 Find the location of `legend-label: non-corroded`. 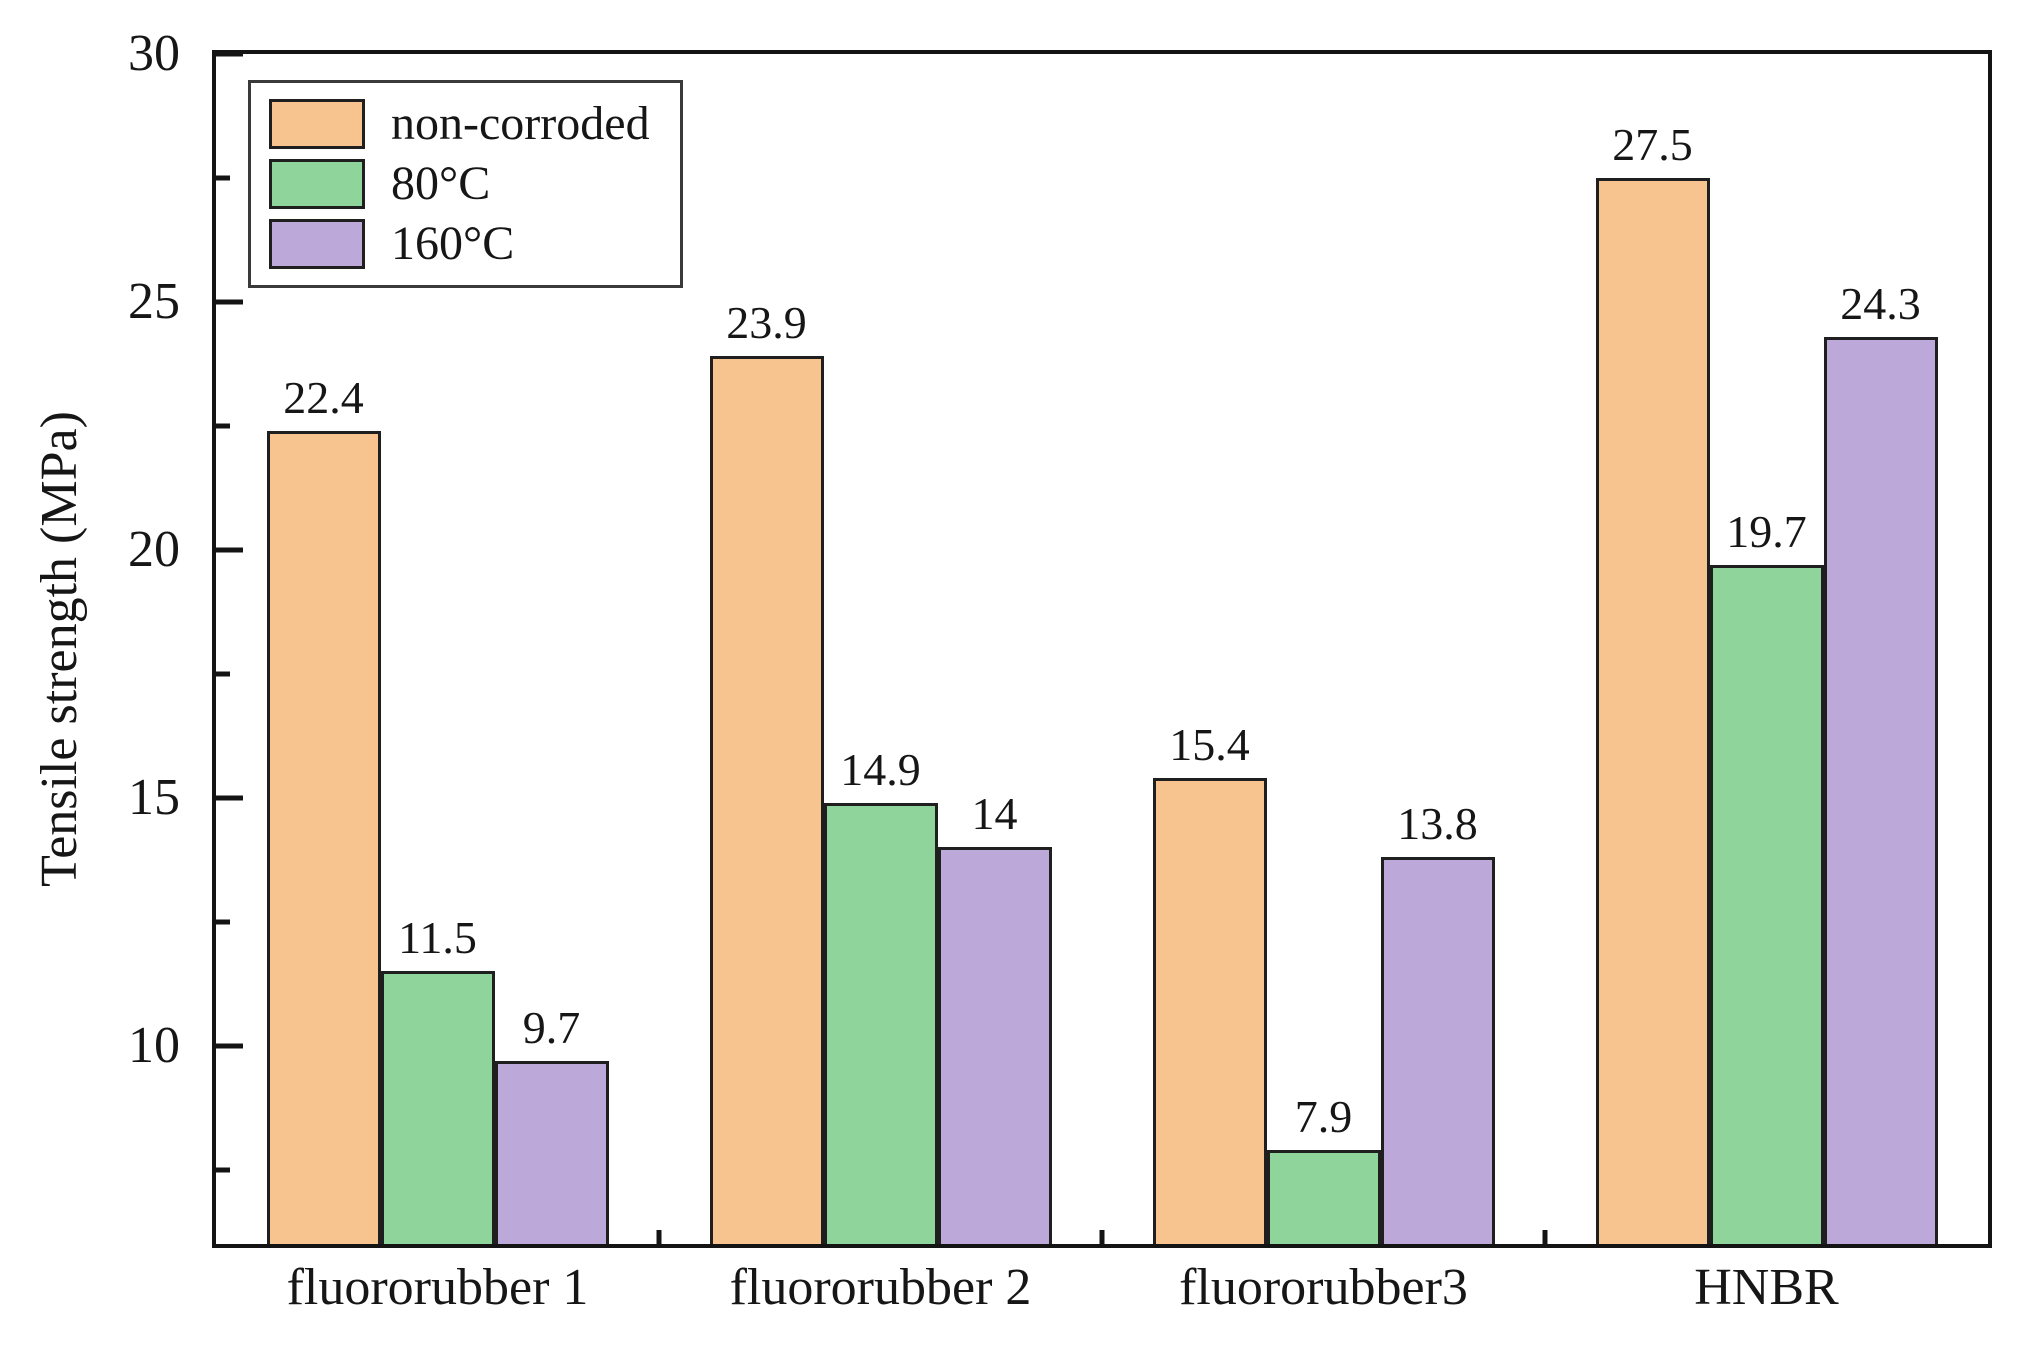

legend-label: non-corroded is located at coordinates (520, 123).